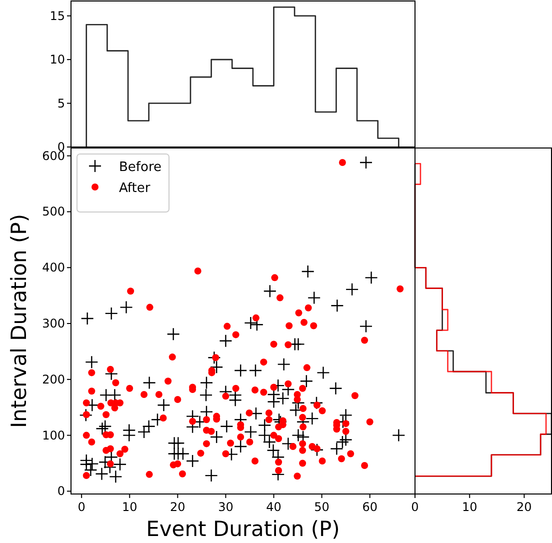  What do you see at coordinates (140, 167) in the screenshot?
I see `legend-label: Before` at bounding box center [140, 167].